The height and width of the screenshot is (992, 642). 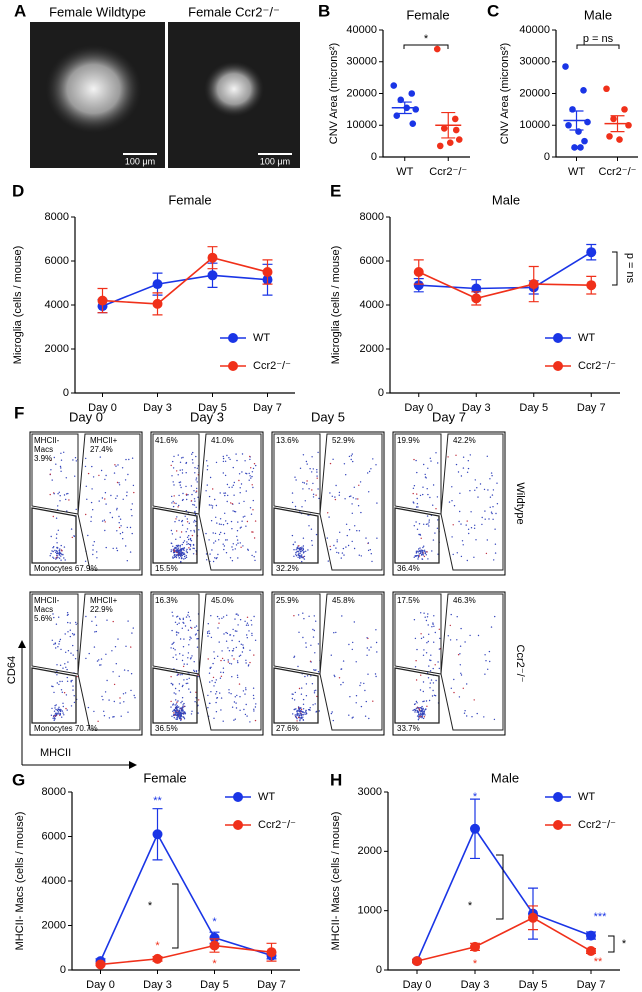 What do you see at coordinates (598, 46) in the screenshot?
I see `significance-bracket` at bounding box center [598, 46].